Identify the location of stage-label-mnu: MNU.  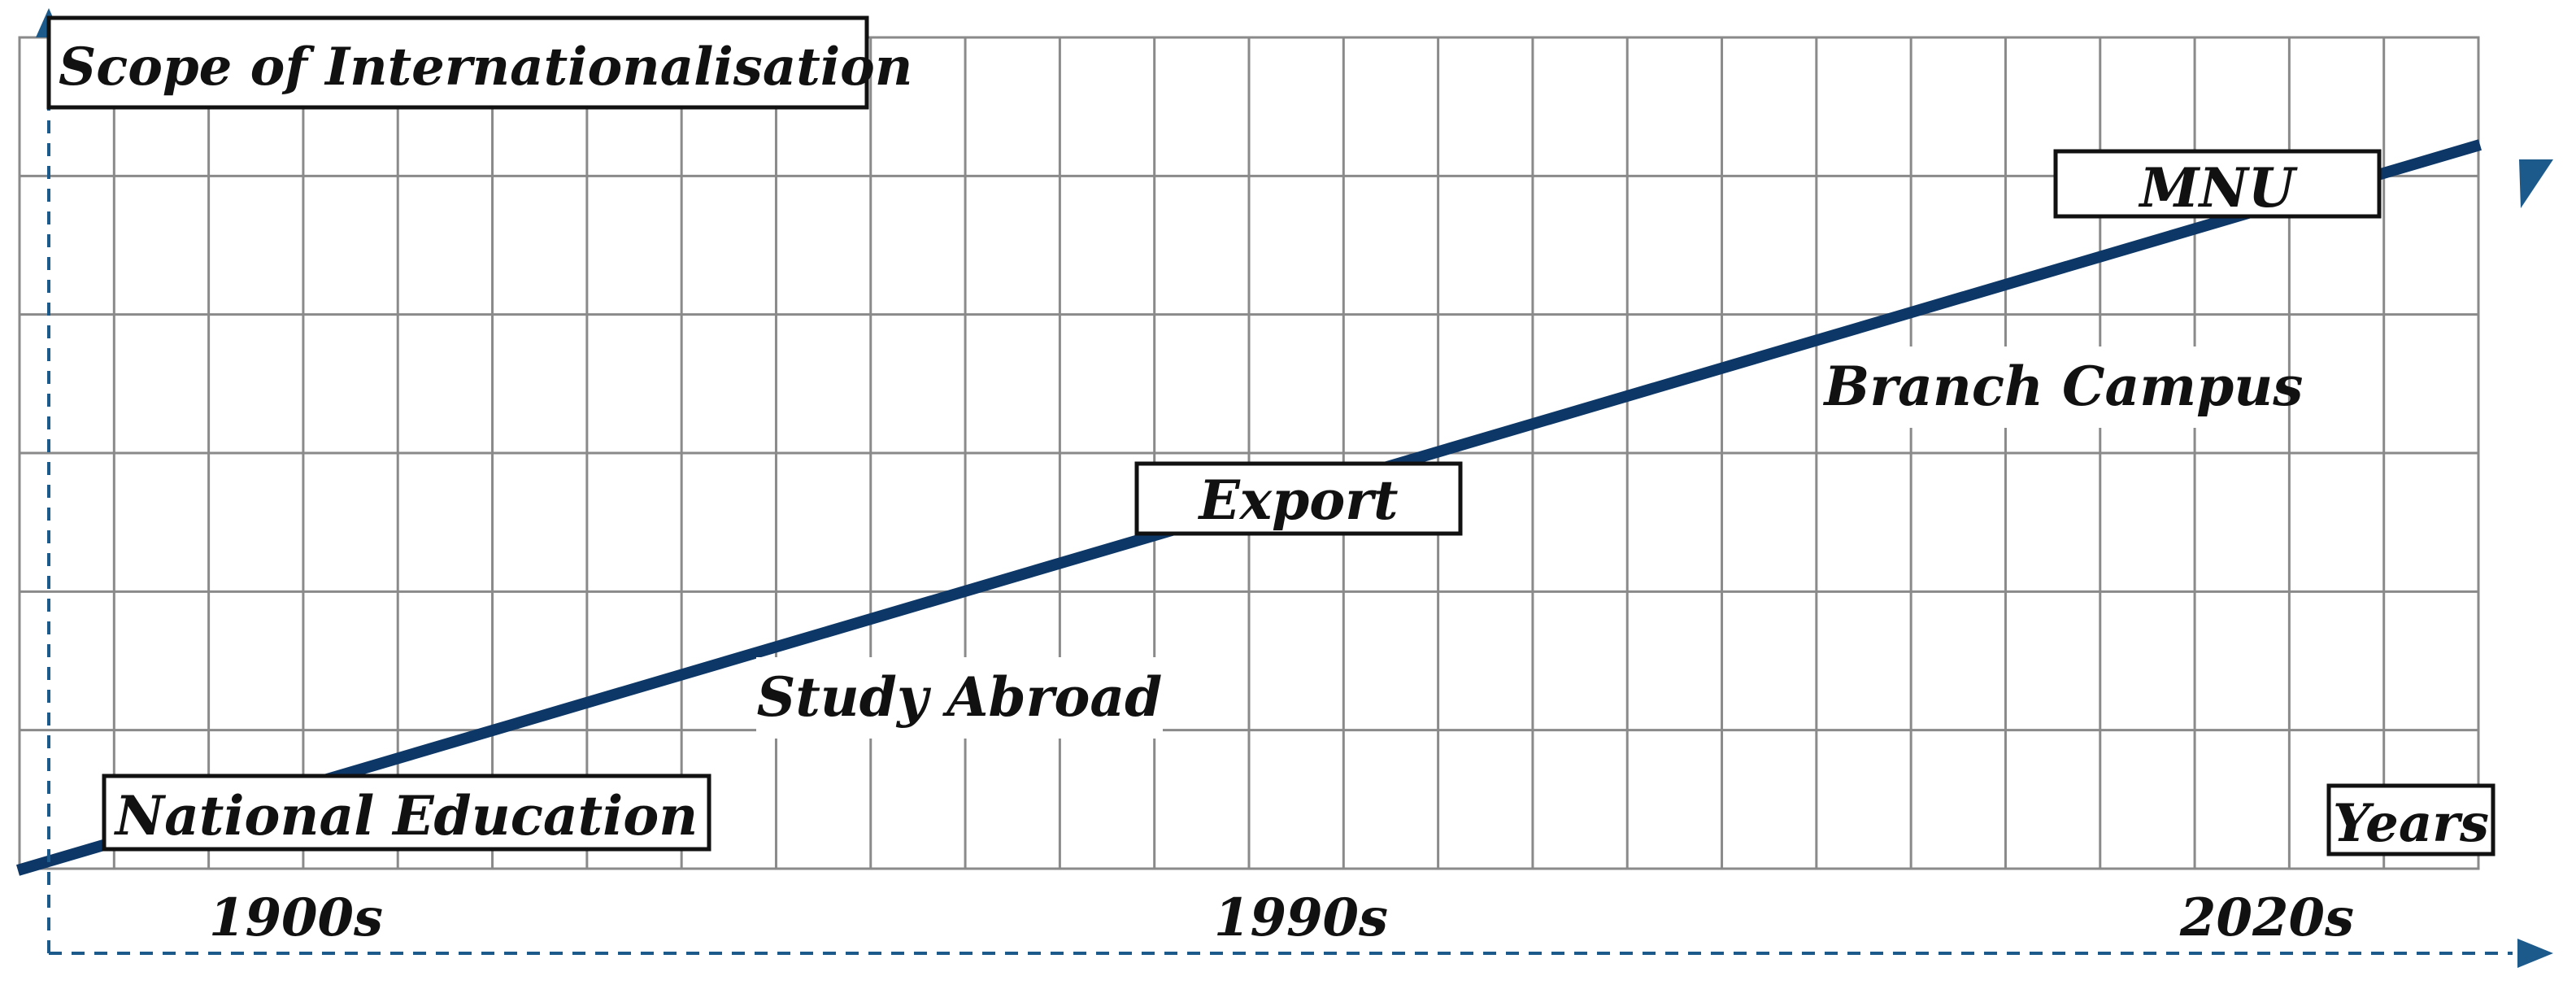
(2219, 188).